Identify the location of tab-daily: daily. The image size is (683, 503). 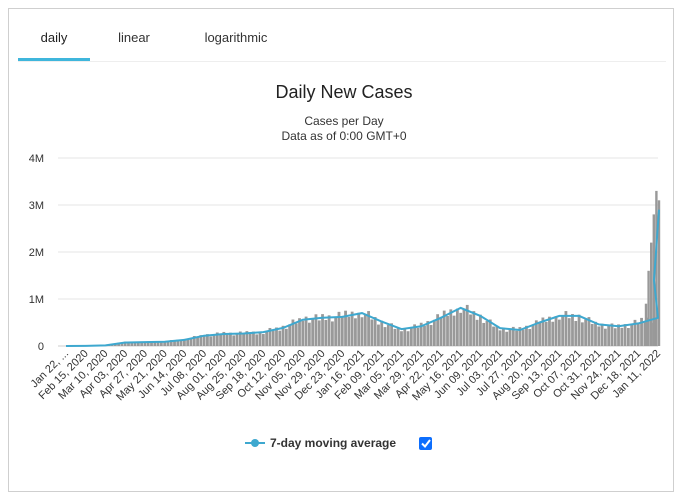
(54, 35).